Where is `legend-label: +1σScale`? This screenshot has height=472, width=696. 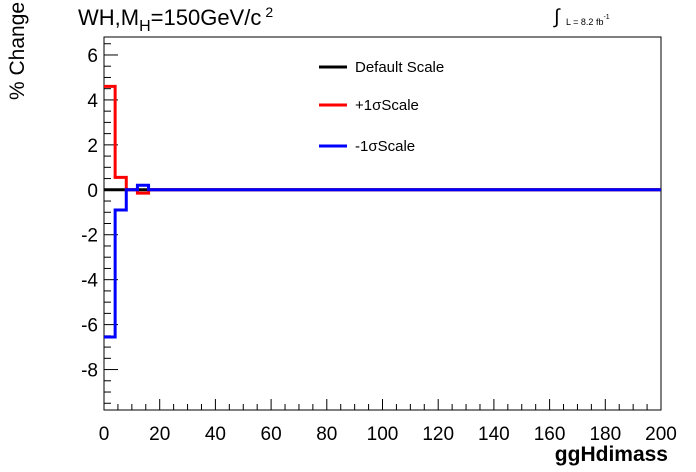 legend-label: +1σScale is located at coordinates (387, 105).